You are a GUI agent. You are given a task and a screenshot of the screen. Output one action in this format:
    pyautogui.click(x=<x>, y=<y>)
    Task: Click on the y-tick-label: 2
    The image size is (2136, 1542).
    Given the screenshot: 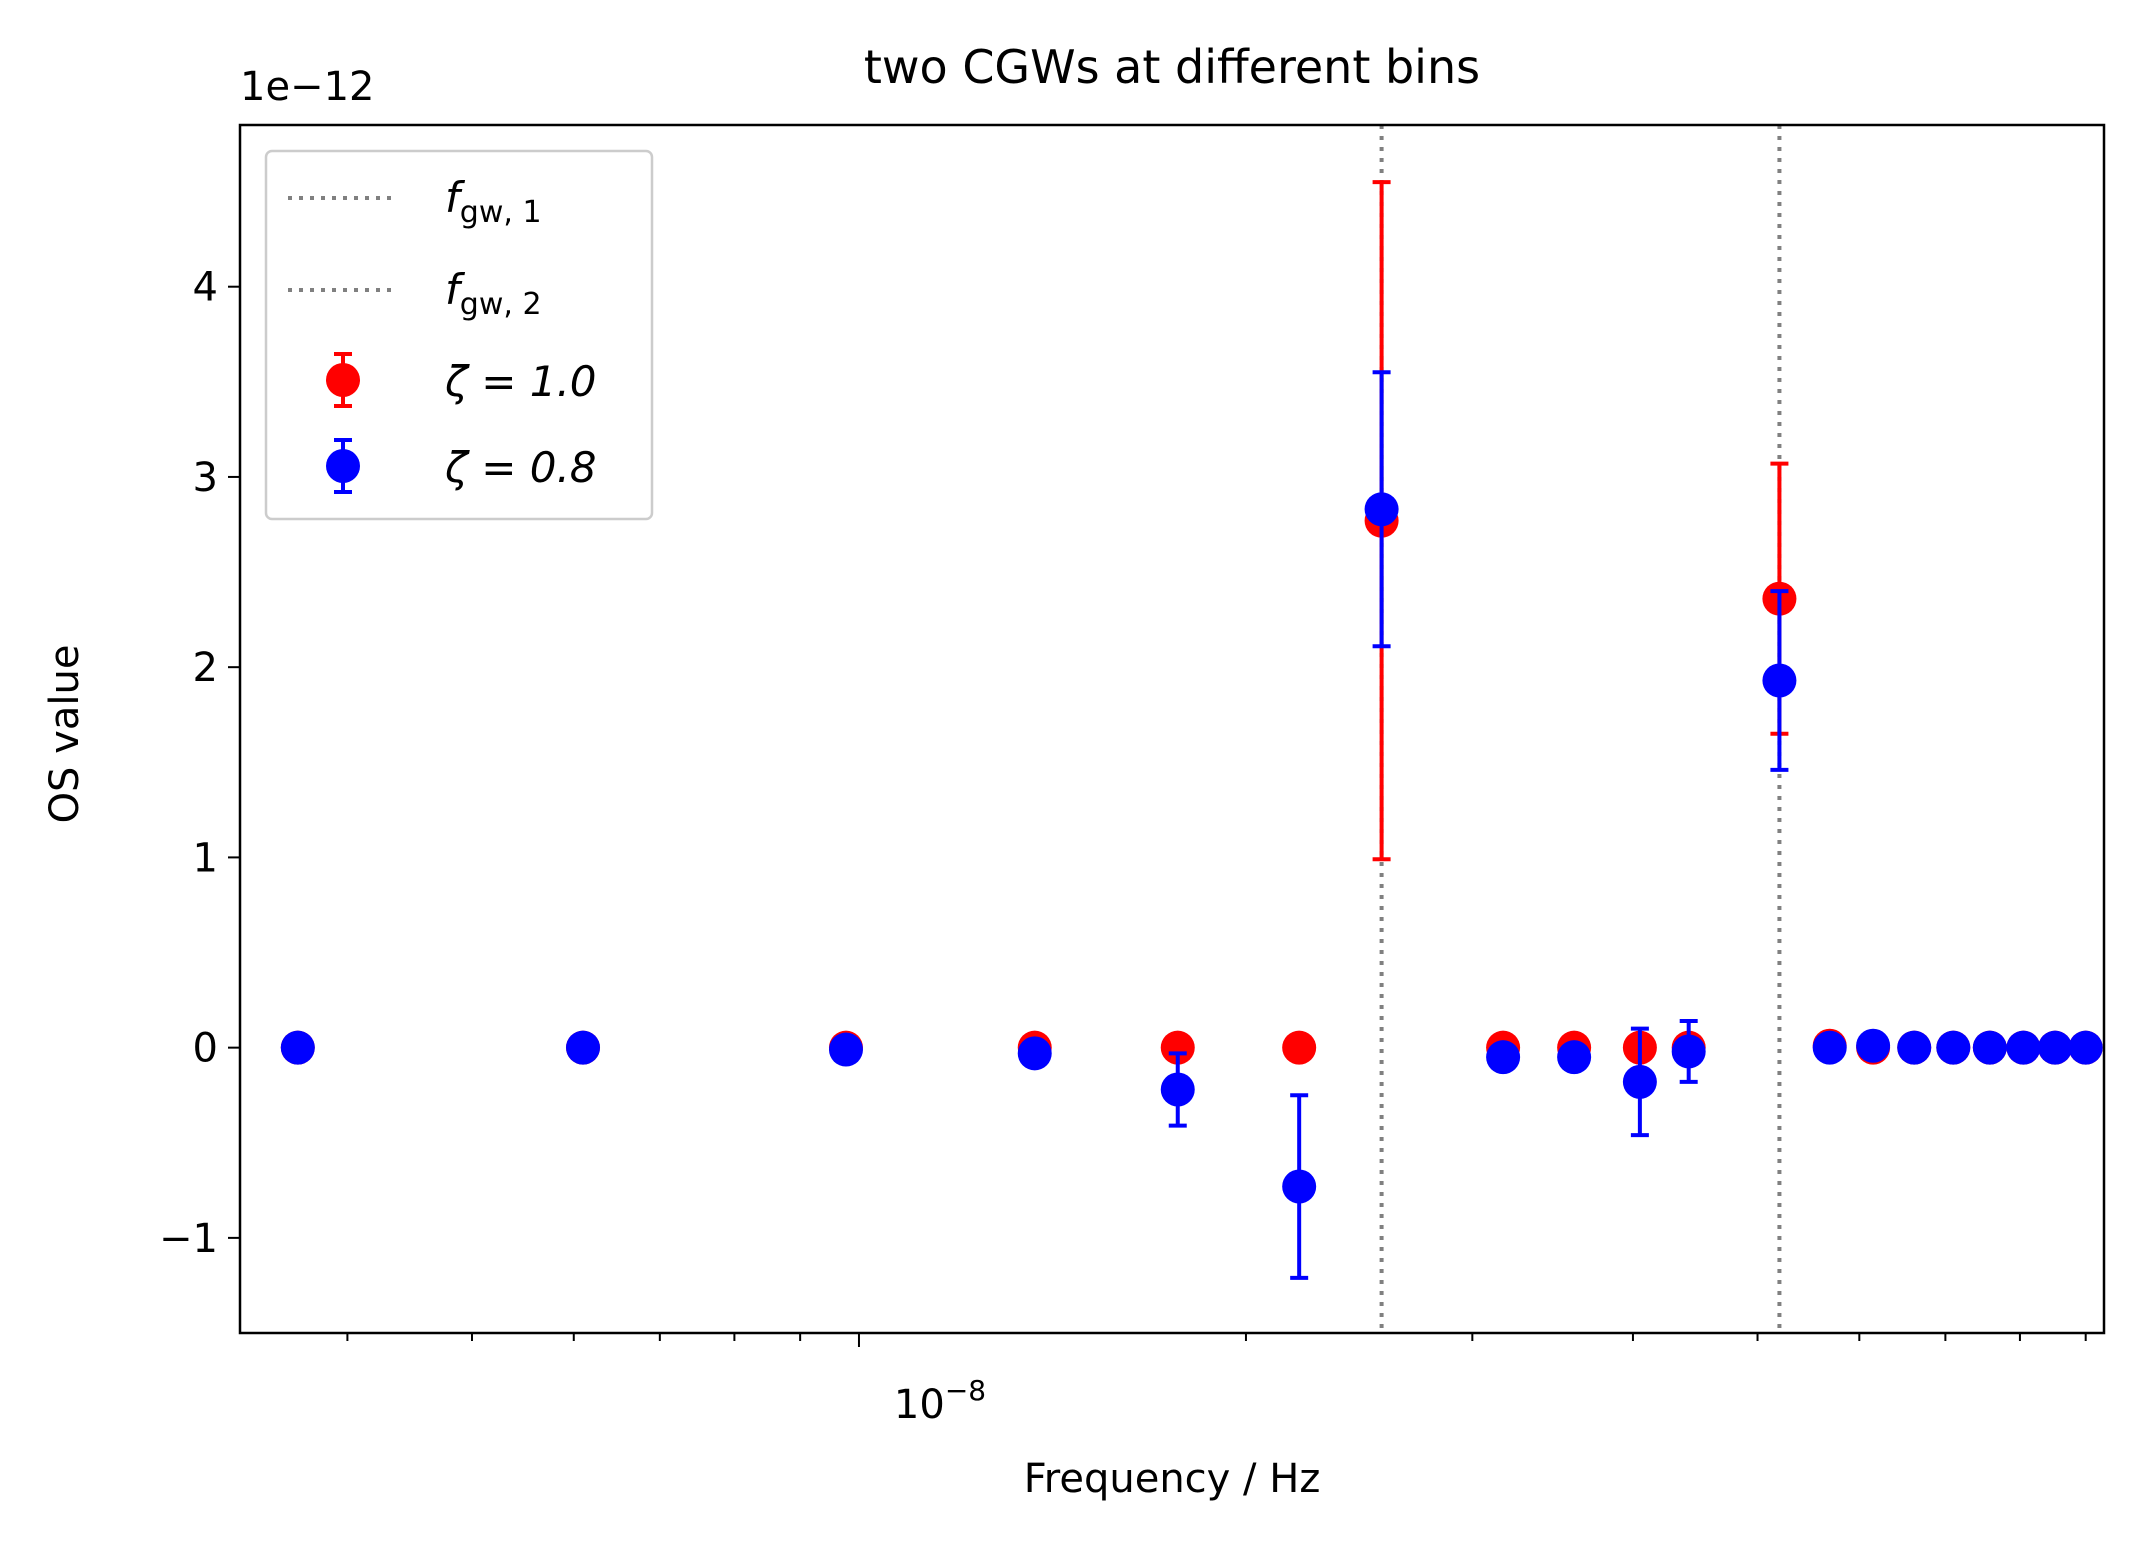 What is the action you would take?
    pyautogui.click(x=205, y=668)
    